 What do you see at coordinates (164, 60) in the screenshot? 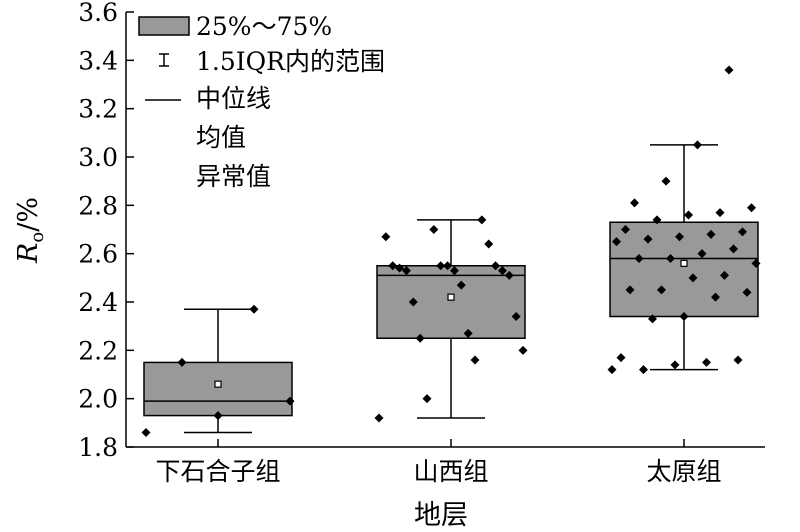
I see `legend-whisker-icon` at bounding box center [164, 60].